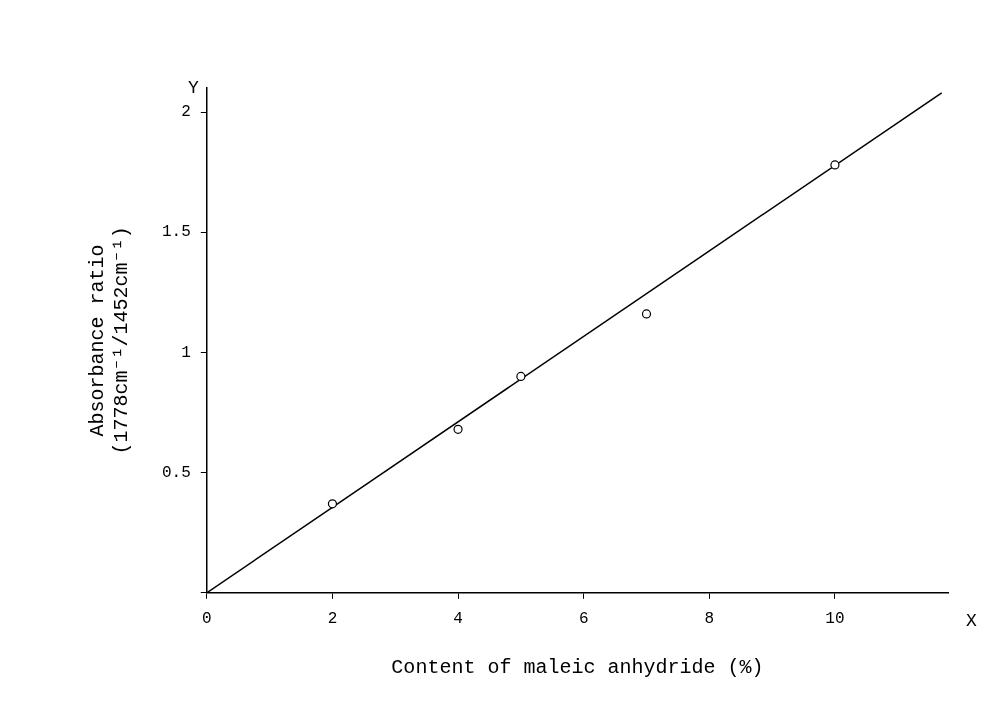 The height and width of the screenshot is (720, 1007). Describe the element at coordinates (835, 618) in the screenshot. I see `x-tick-label: 10` at that location.